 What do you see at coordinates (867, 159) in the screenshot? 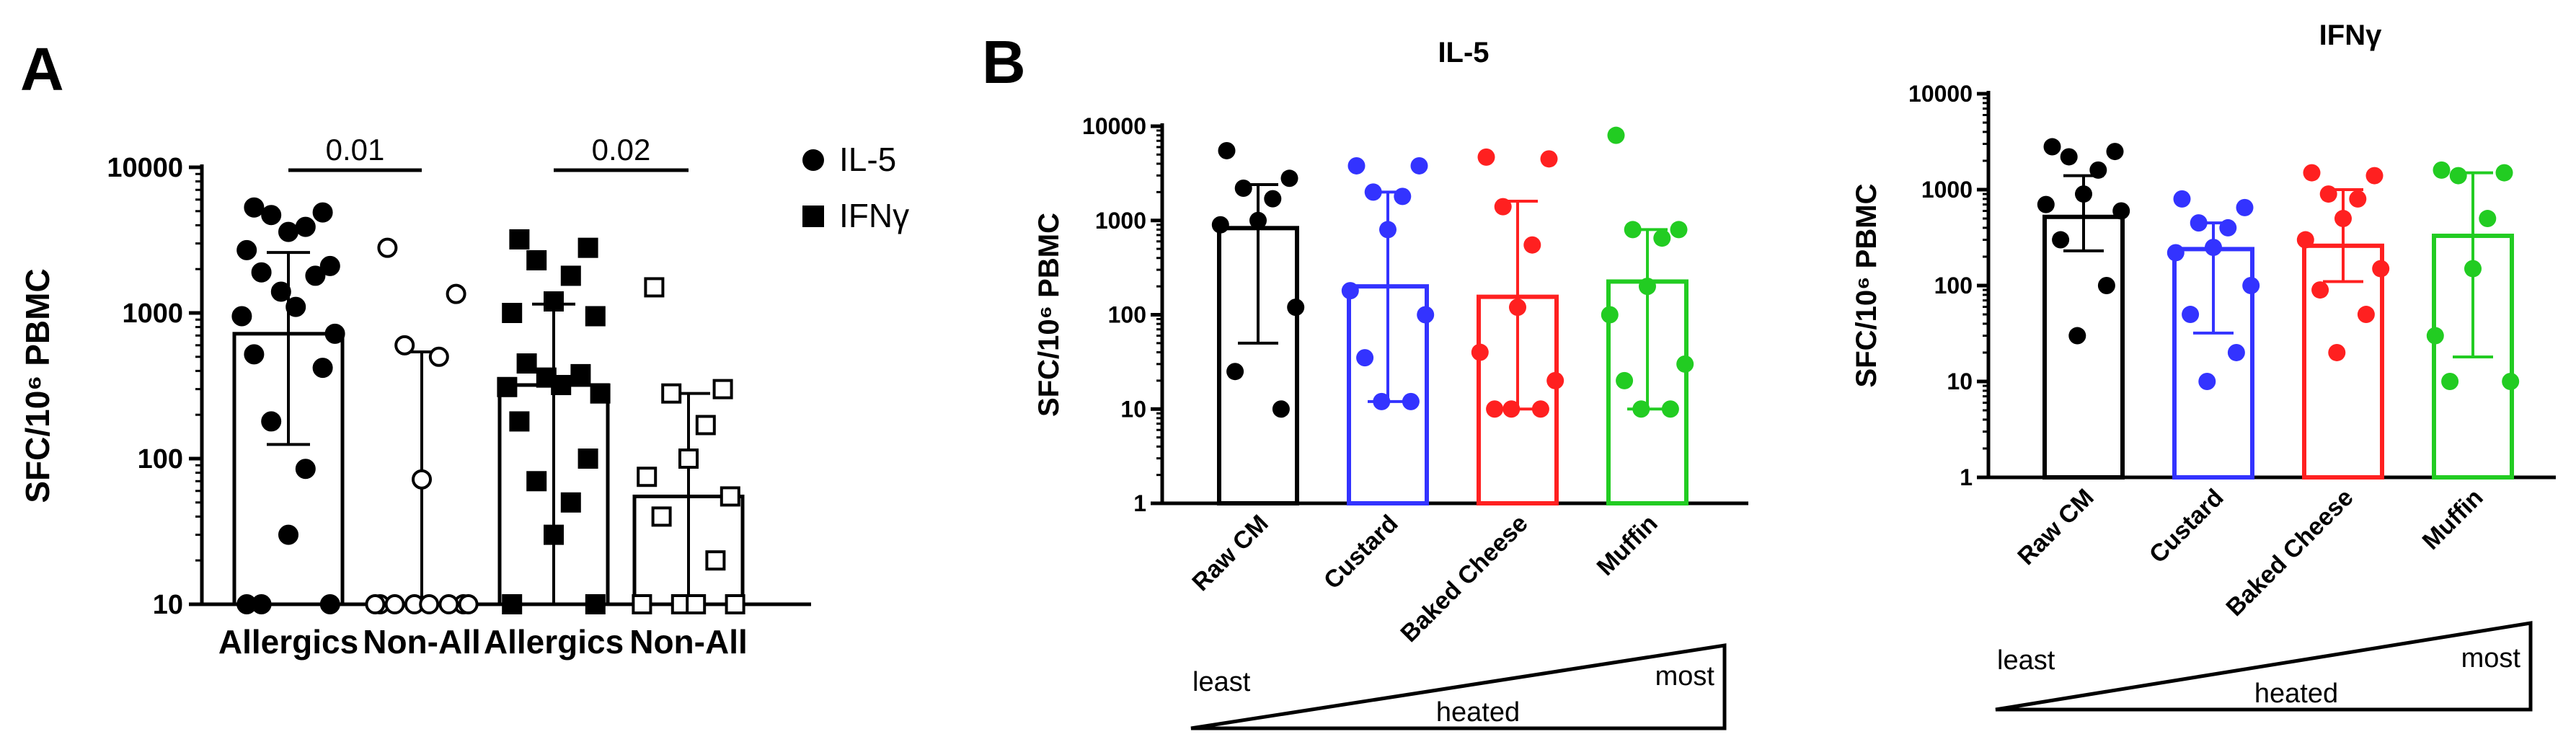
I see `panel-a-legend-label: IL-5` at bounding box center [867, 159].